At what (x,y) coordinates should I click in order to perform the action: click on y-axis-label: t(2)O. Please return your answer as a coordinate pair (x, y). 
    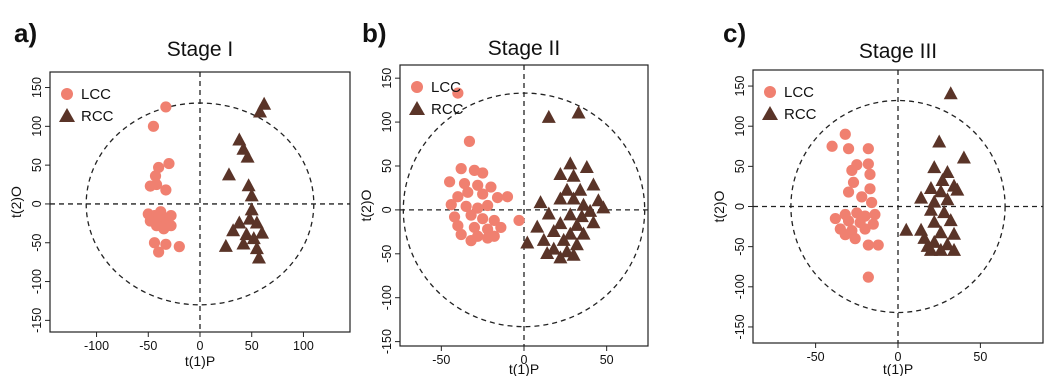
    Looking at the image, I should click on (366, 205).